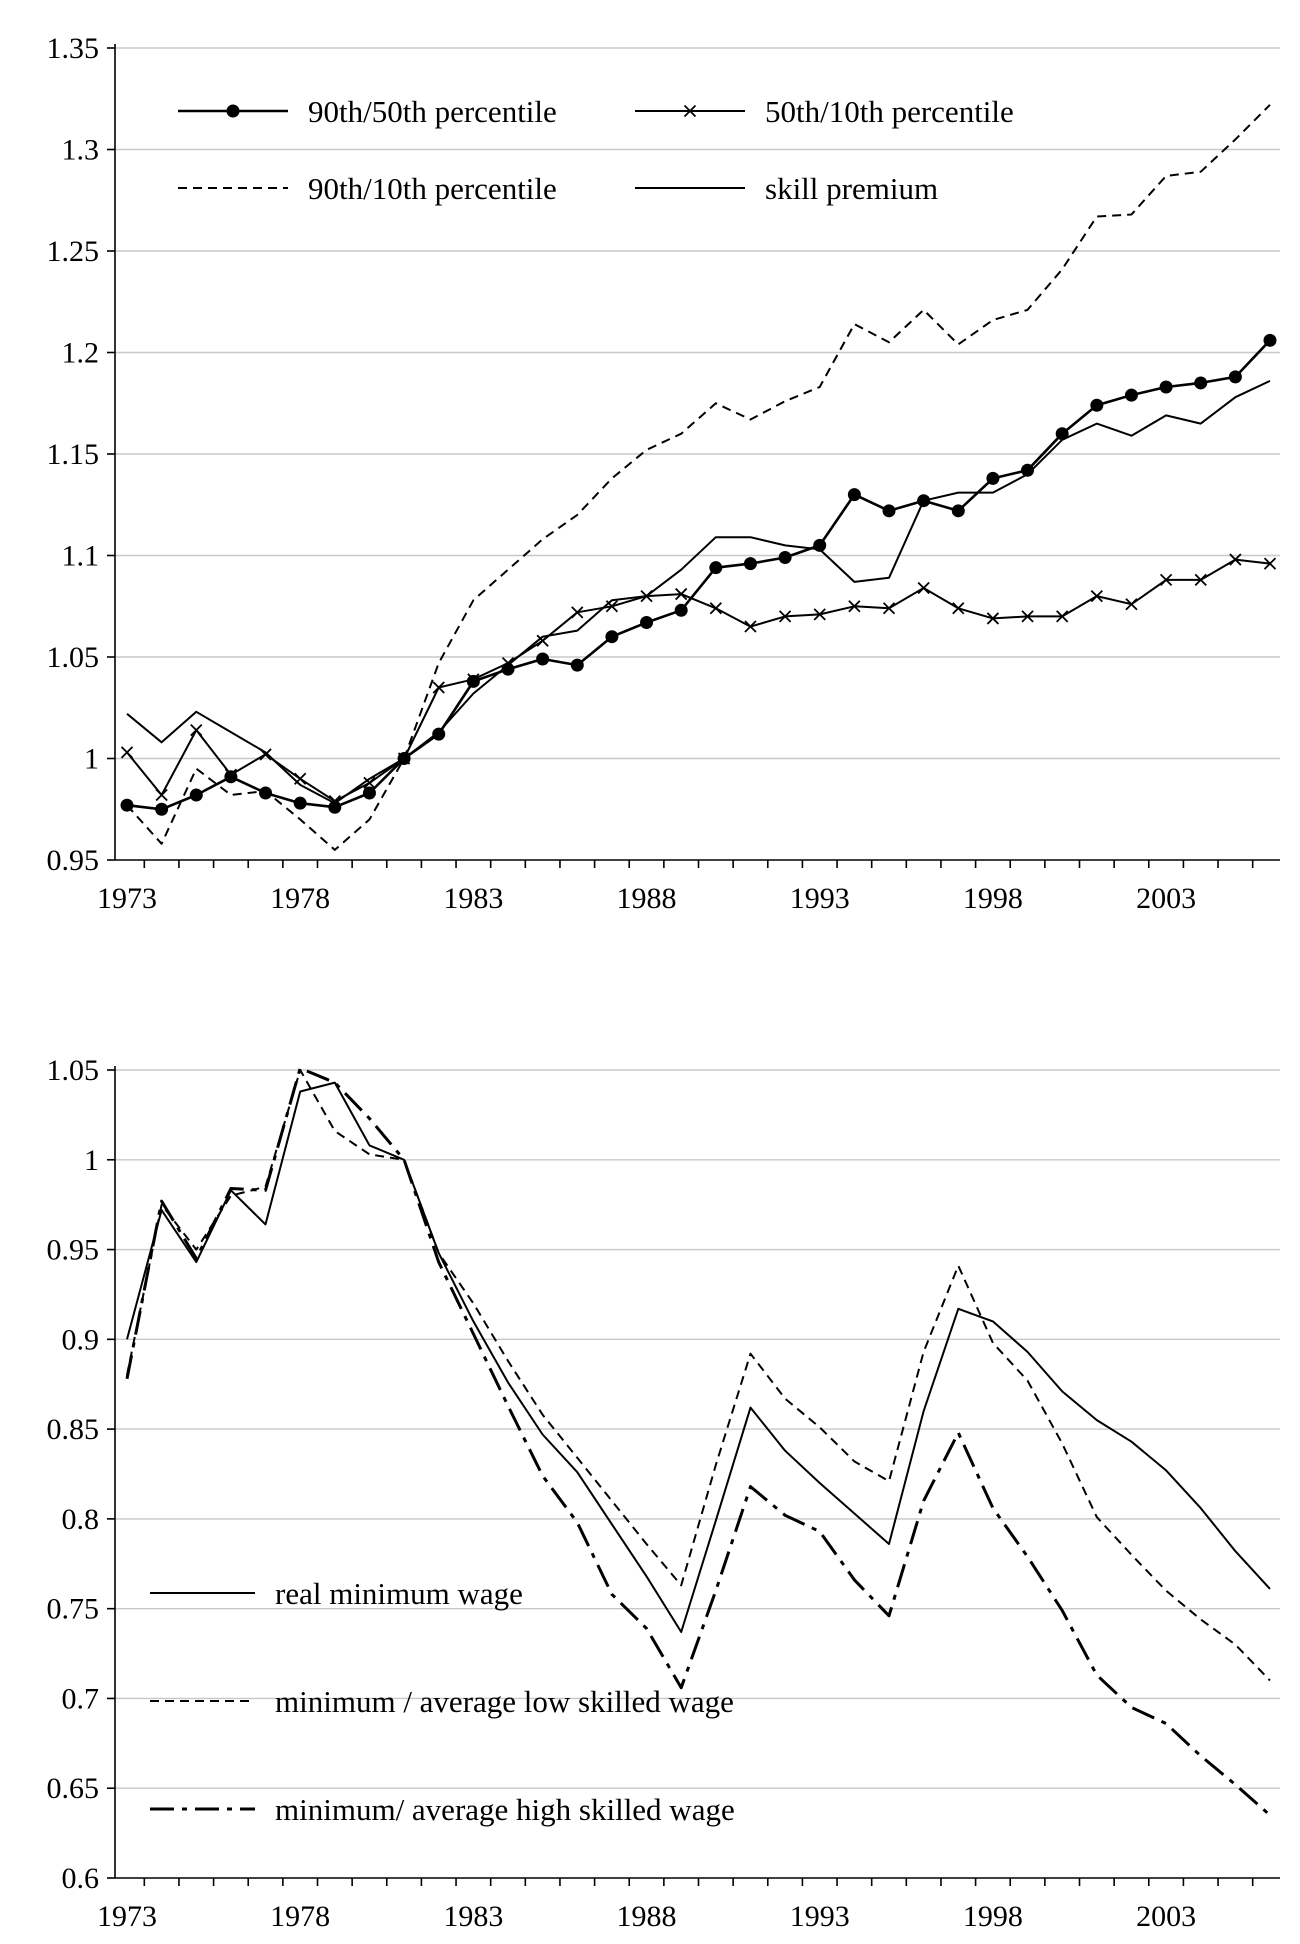  Describe the element at coordinates (473, 1916) in the screenshot. I see `bottom-x-tick-label: 1983` at that location.